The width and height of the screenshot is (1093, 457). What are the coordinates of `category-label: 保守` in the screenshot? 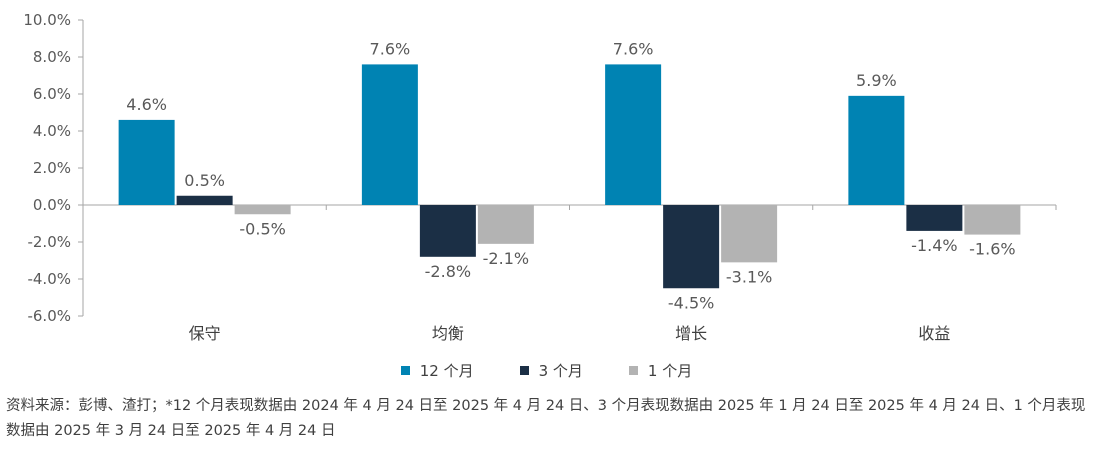 It's located at (205, 333).